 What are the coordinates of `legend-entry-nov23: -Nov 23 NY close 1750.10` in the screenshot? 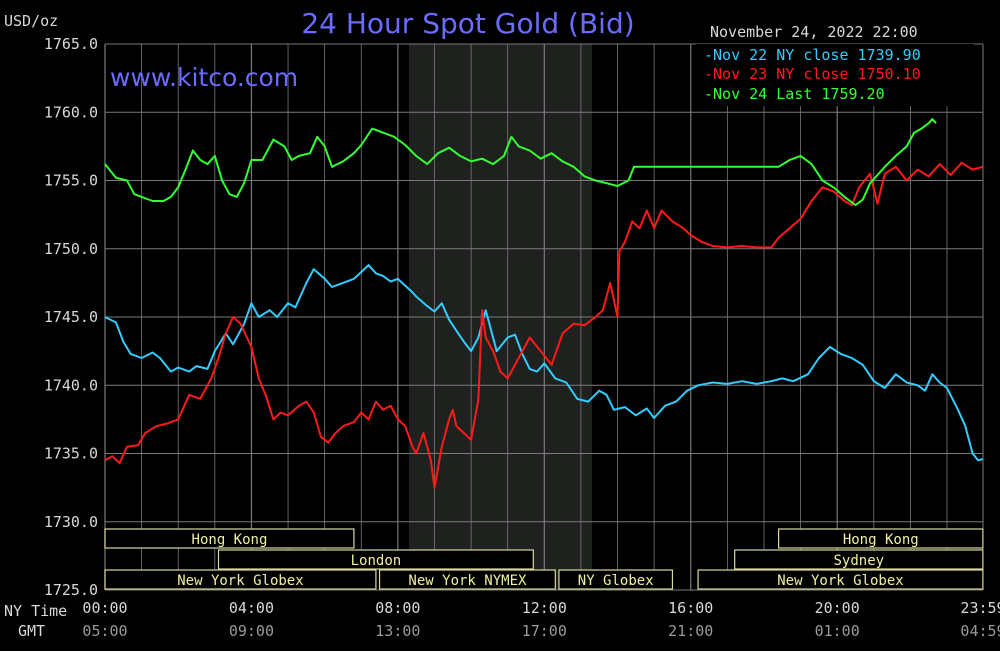 It's located at (812, 74).